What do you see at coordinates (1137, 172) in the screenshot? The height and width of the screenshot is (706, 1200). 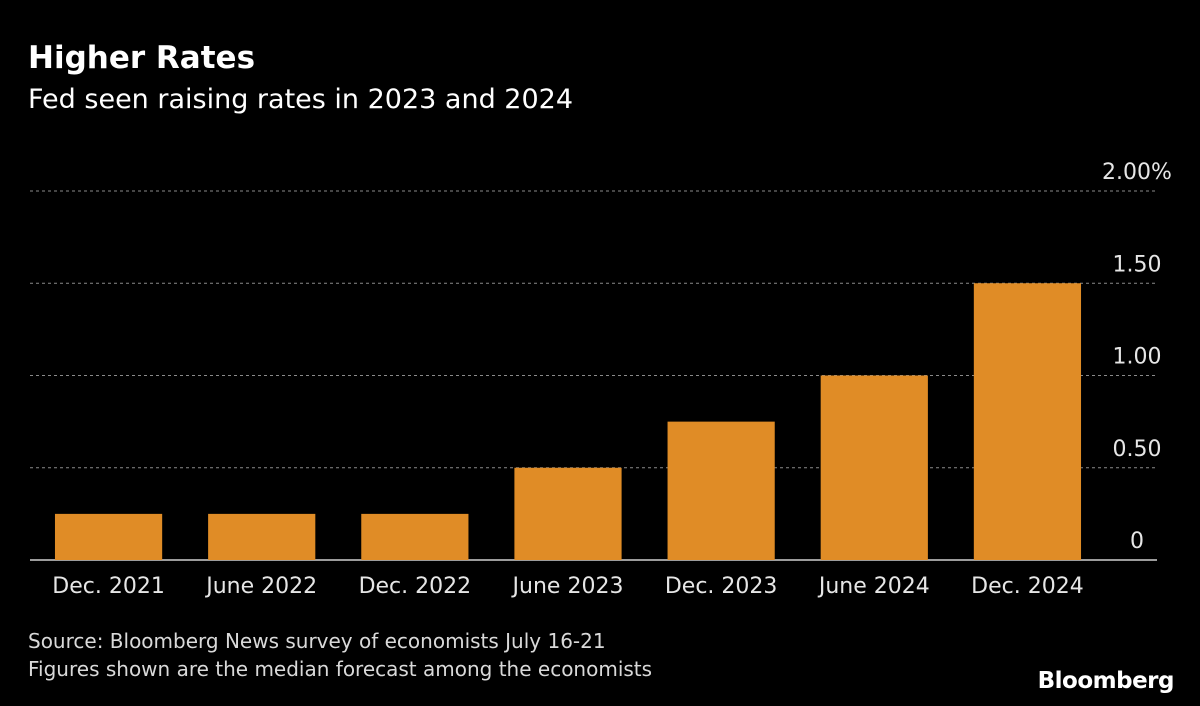 I see `y-tick-label: 2.00%` at bounding box center [1137, 172].